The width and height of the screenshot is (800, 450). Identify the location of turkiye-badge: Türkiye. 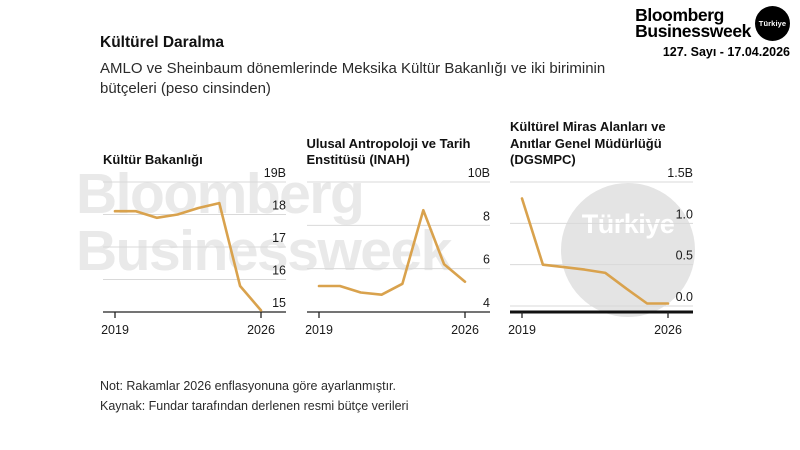
(772, 23).